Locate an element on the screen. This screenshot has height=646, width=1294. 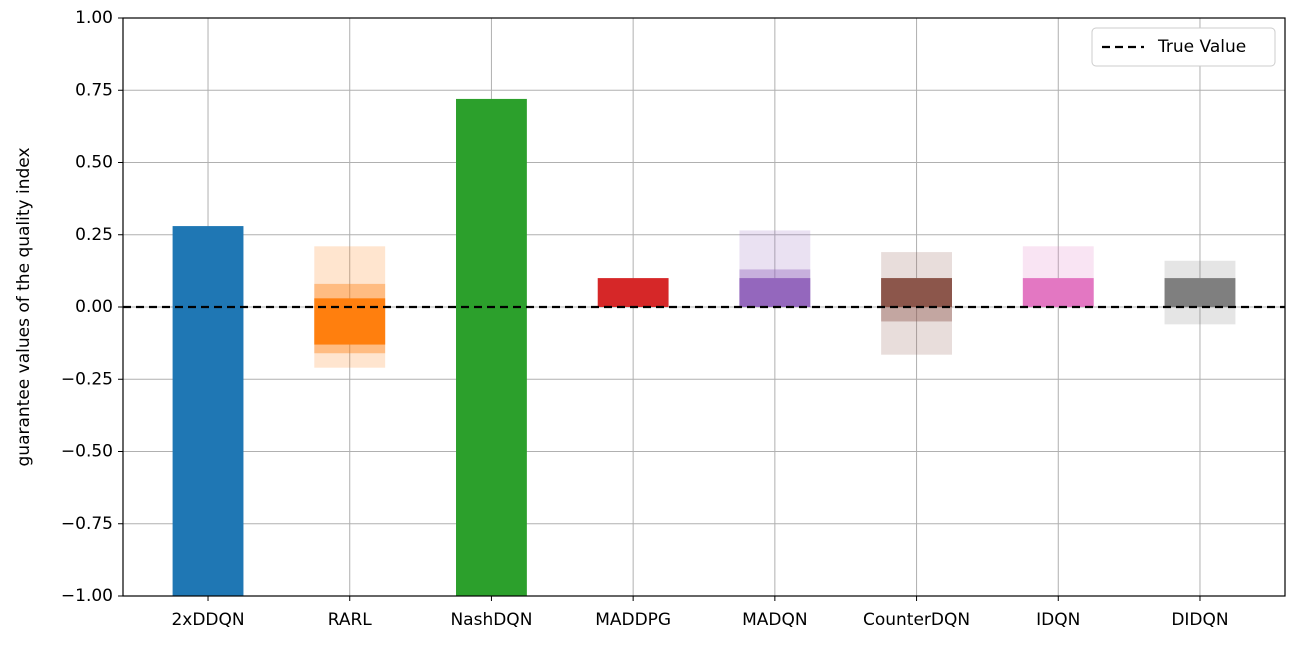
y-tick-label: 1.00 is located at coordinates (94, 18).